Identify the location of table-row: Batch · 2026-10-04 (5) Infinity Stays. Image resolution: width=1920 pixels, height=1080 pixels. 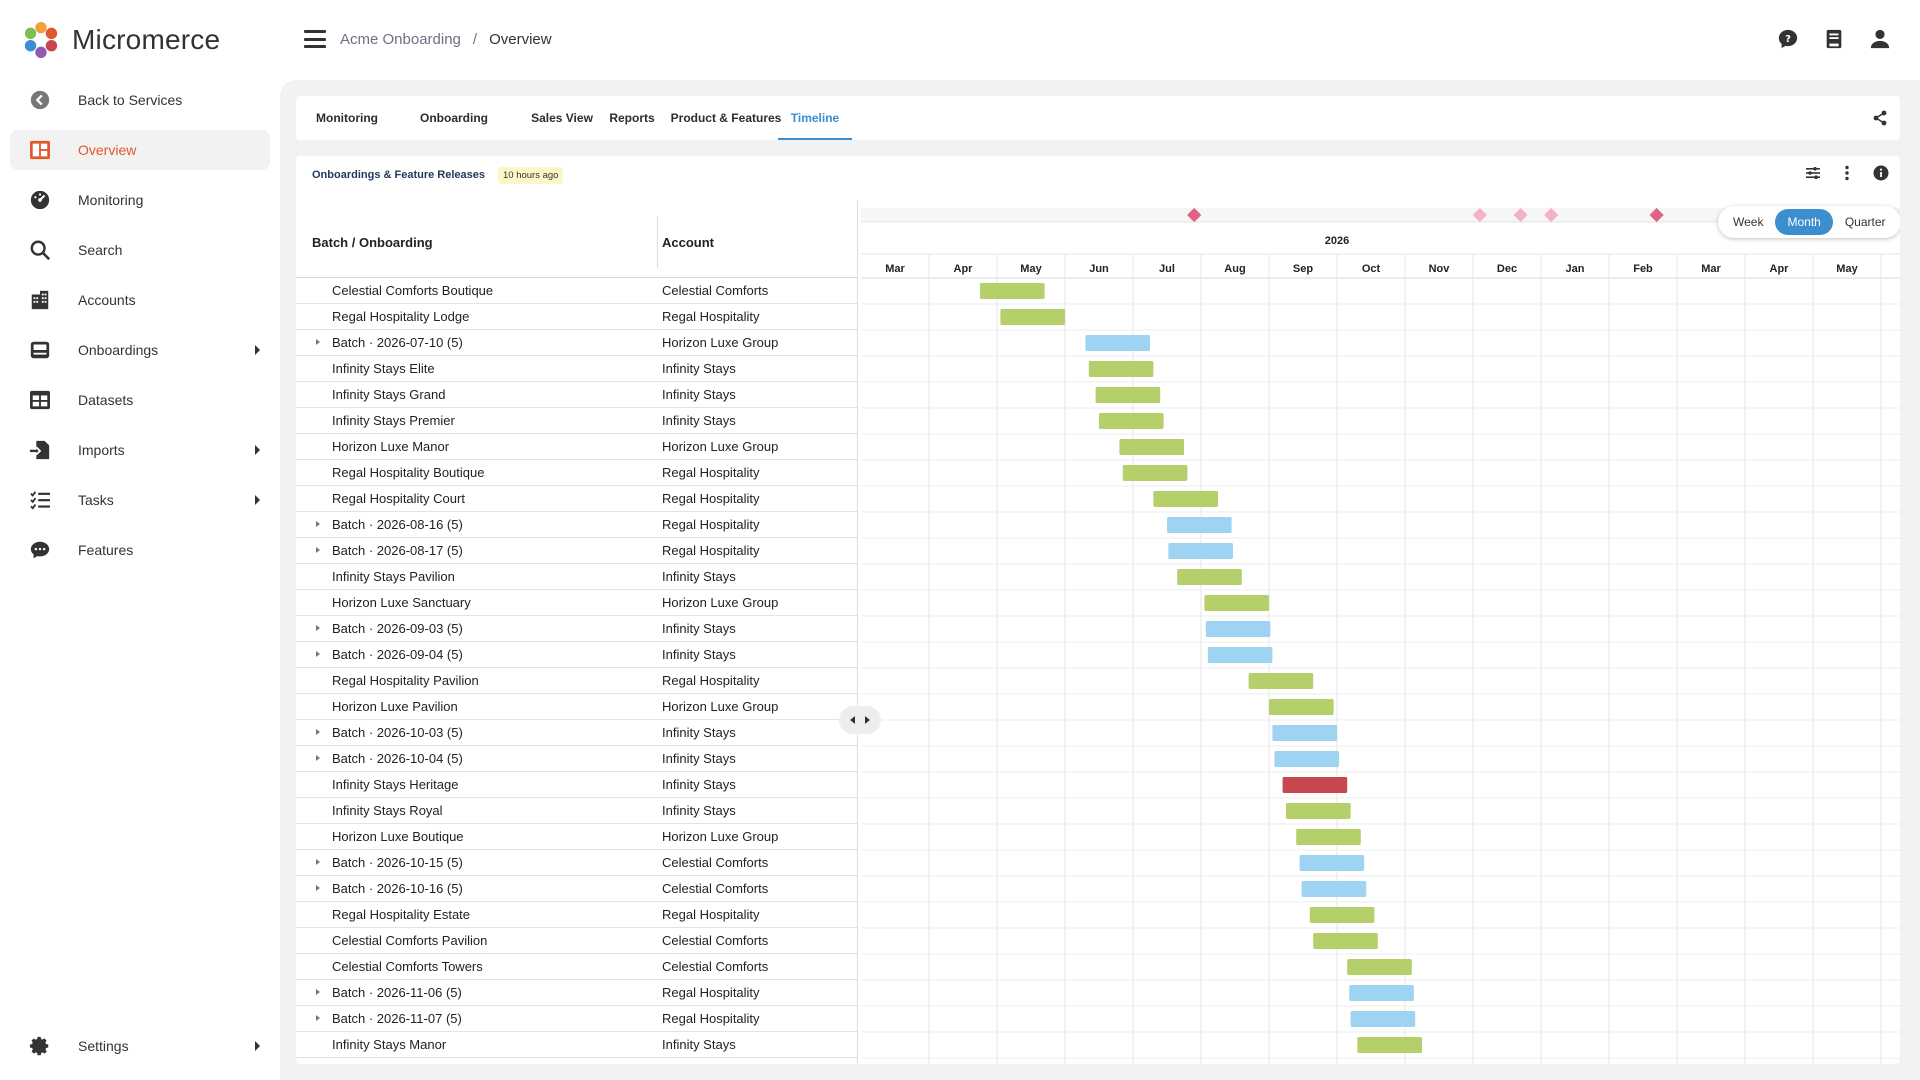
(577, 759).